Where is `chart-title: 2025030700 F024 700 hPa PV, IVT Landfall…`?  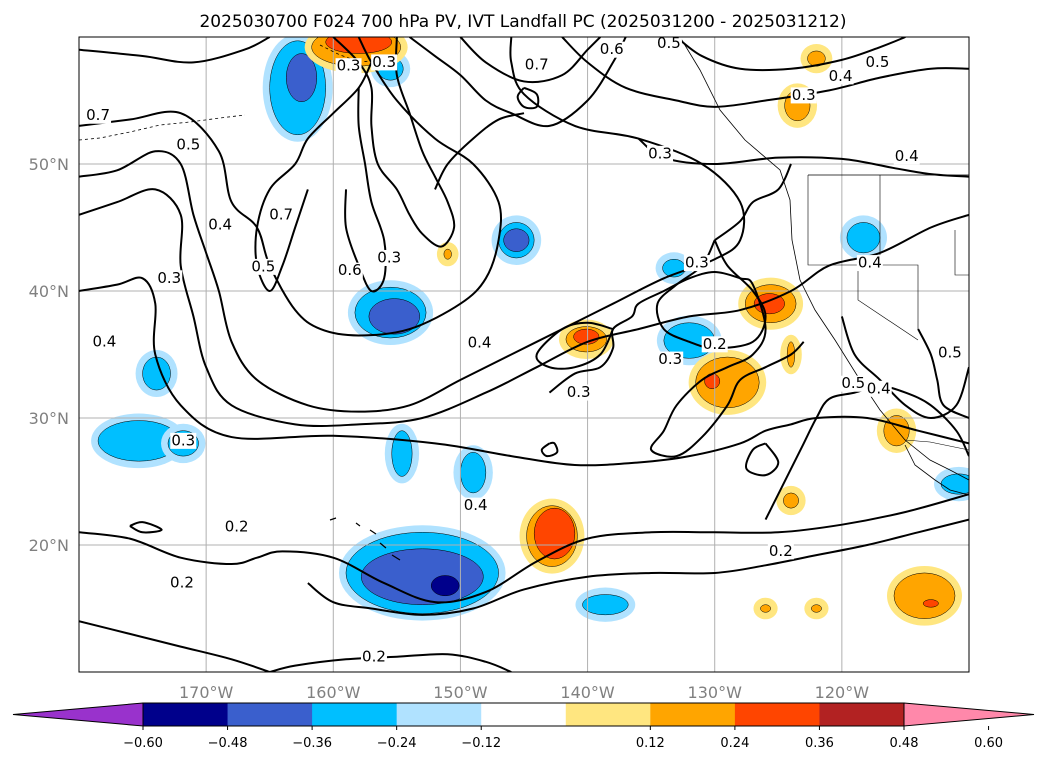 chart-title: 2025030700 F024 700 hPa PV, IVT Landfall… is located at coordinates (522, 22).